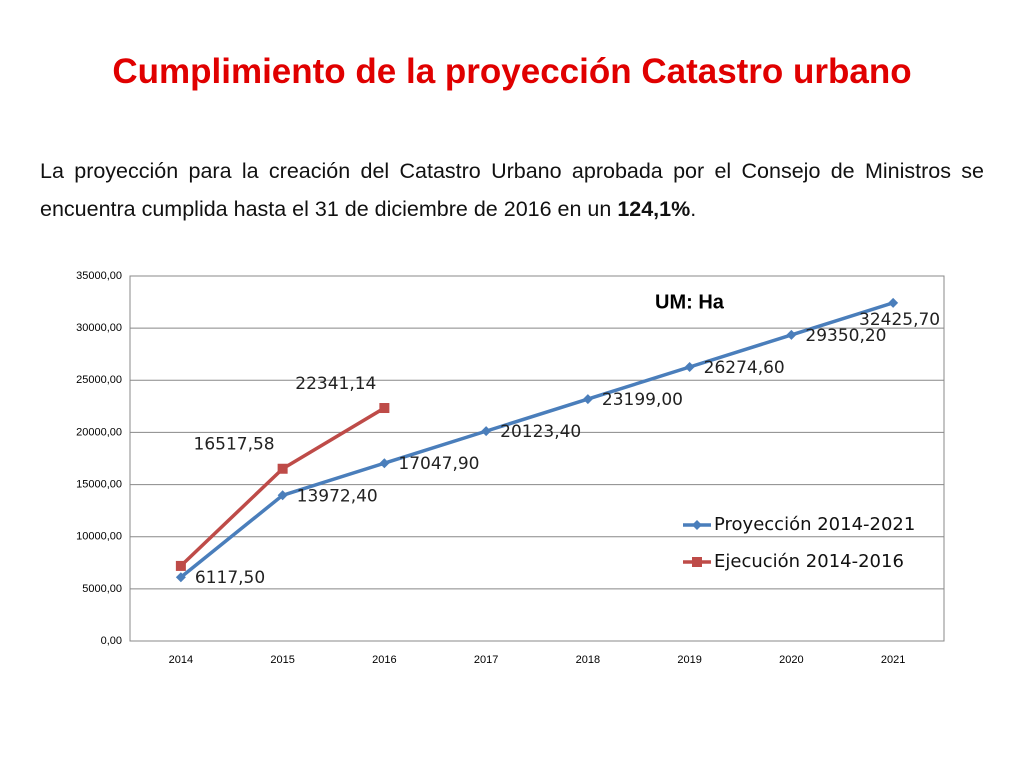 The height and width of the screenshot is (768, 1024). Describe the element at coordinates (230, 578) in the screenshot. I see `data-label: 6117,50` at that location.